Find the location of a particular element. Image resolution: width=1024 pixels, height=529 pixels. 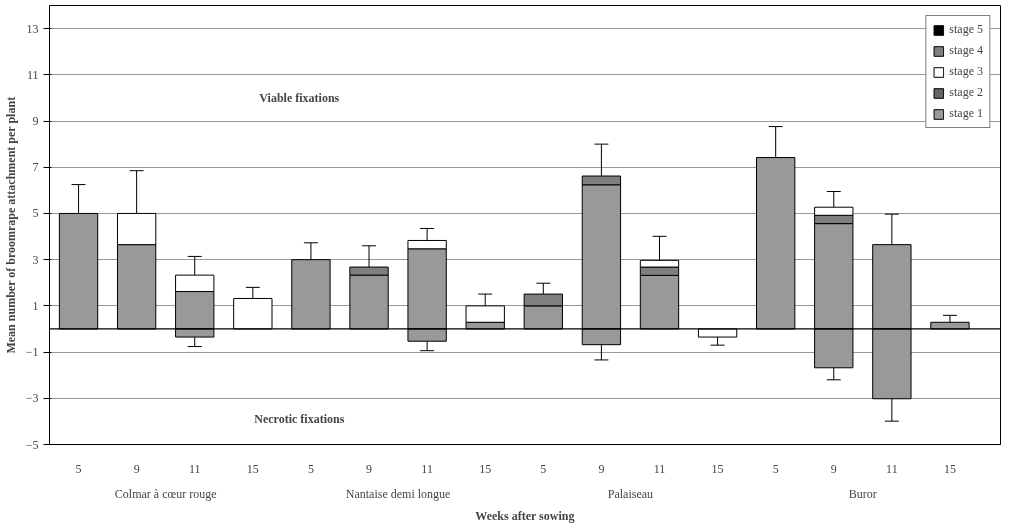

y-tick-label: 13 is located at coordinates (32, 28).